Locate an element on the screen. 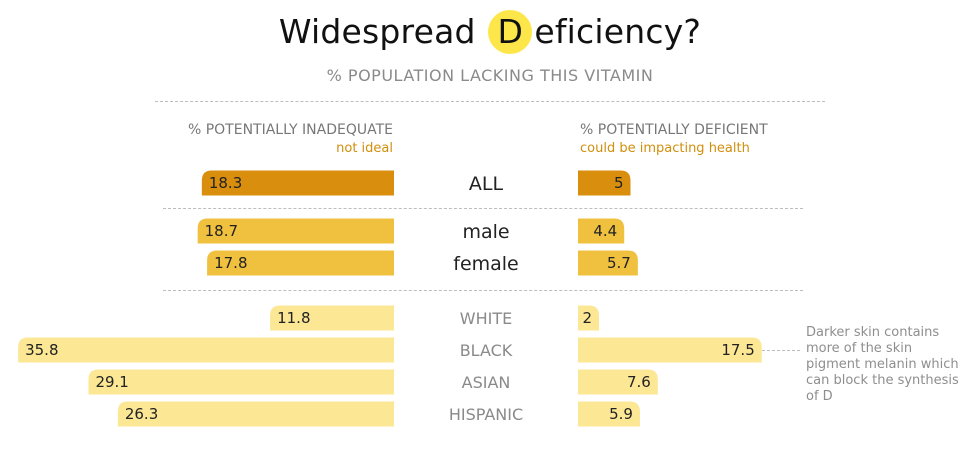  value-label-deficient-all: 5 is located at coordinates (619, 183).